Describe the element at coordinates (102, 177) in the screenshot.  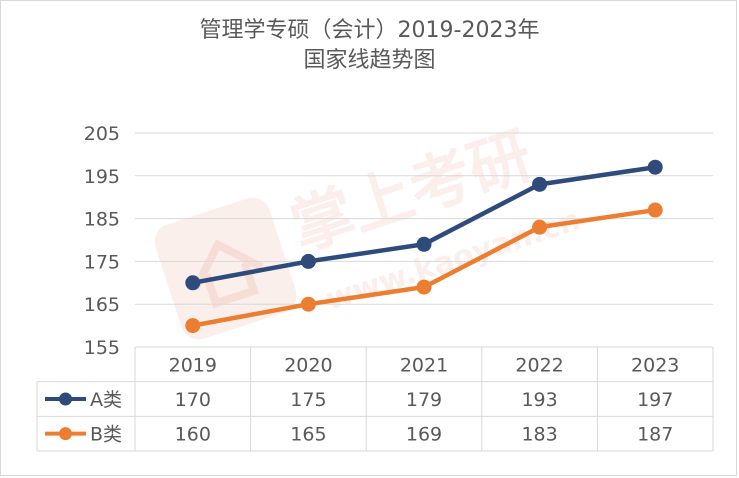
I see `y-tick-label: 195` at that location.